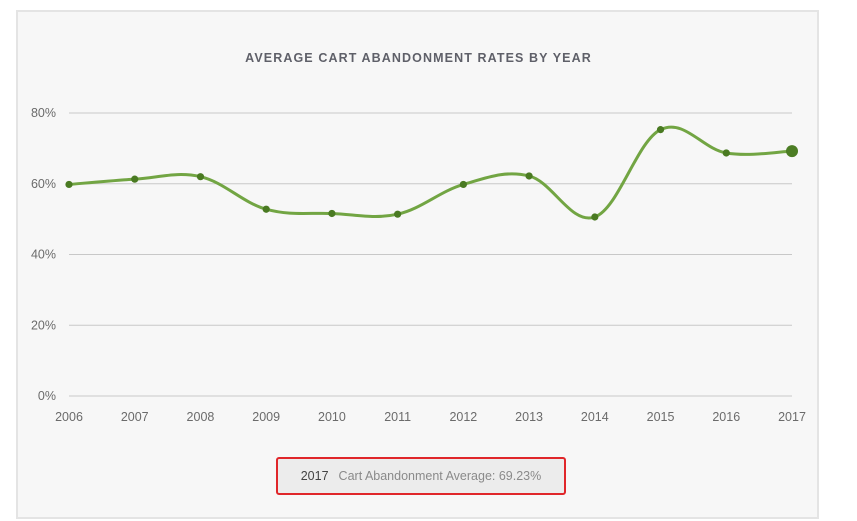  Describe the element at coordinates (792, 417) in the screenshot. I see `x-tick-label: 2017` at that location.